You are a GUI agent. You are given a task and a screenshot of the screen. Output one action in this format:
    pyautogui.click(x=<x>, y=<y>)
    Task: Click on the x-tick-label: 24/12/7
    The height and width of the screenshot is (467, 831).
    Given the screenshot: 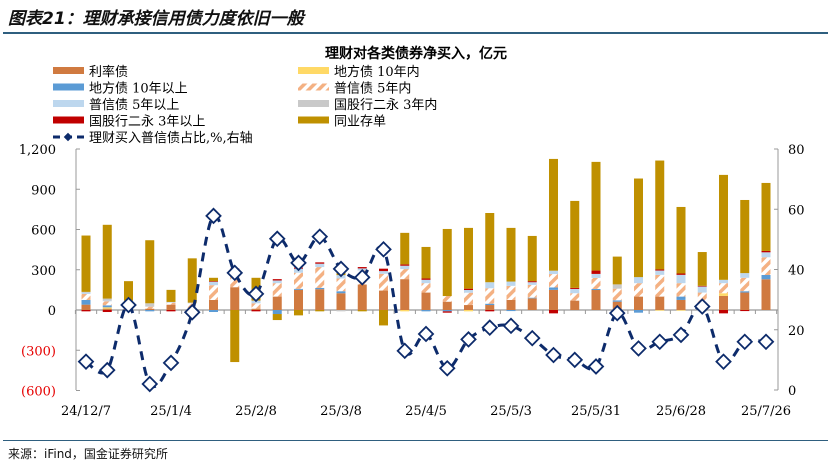 What is the action you would take?
    pyautogui.click(x=86, y=411)
    